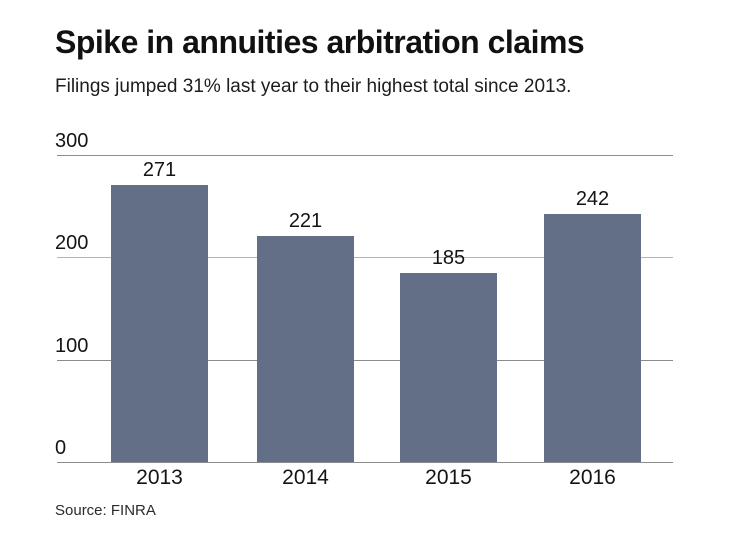  What do you see at coordinates (448, 367) in the screenshot?
I see `bar-2015` at bounding box center [448, 367].